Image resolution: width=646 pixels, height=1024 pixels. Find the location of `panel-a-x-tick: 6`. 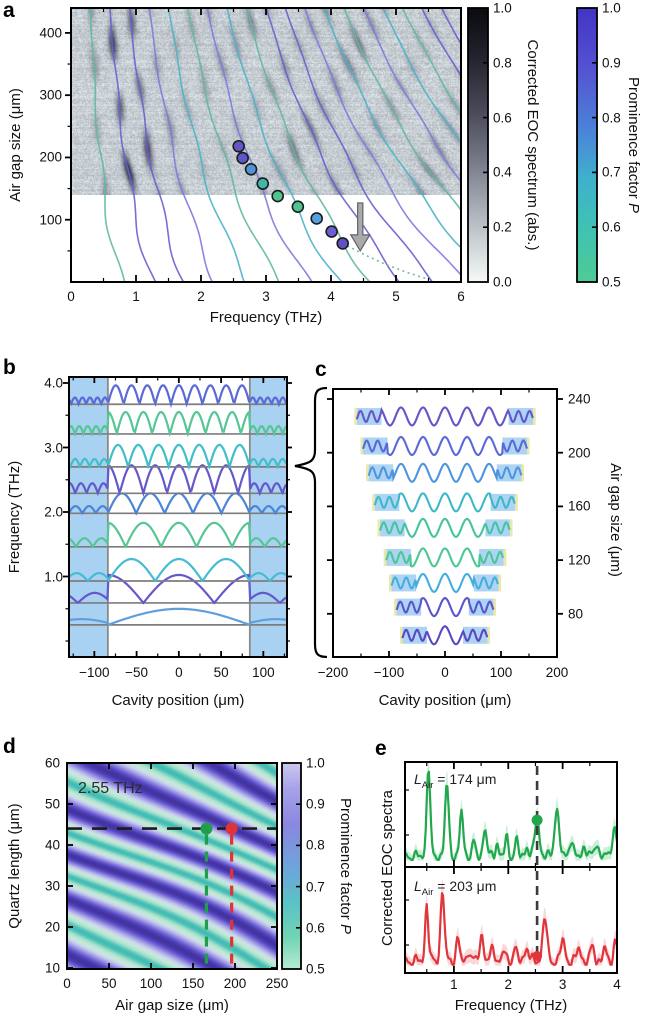

panel-a-x-tick: 6 is located at coordinates (461, 296).